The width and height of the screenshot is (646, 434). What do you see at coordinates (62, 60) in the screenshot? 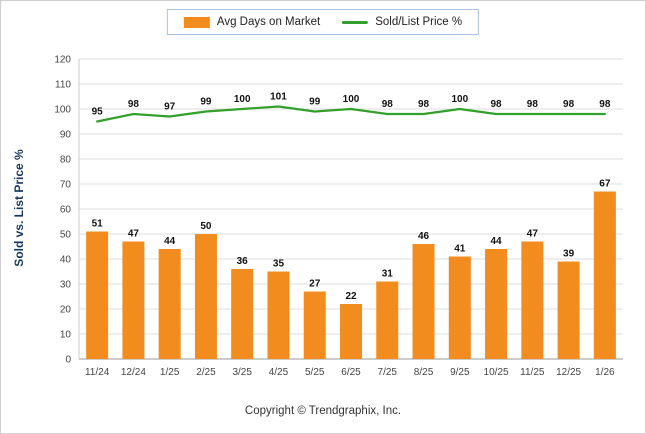
I see `y-tick-label: 120` at bounding box center [62, 60].